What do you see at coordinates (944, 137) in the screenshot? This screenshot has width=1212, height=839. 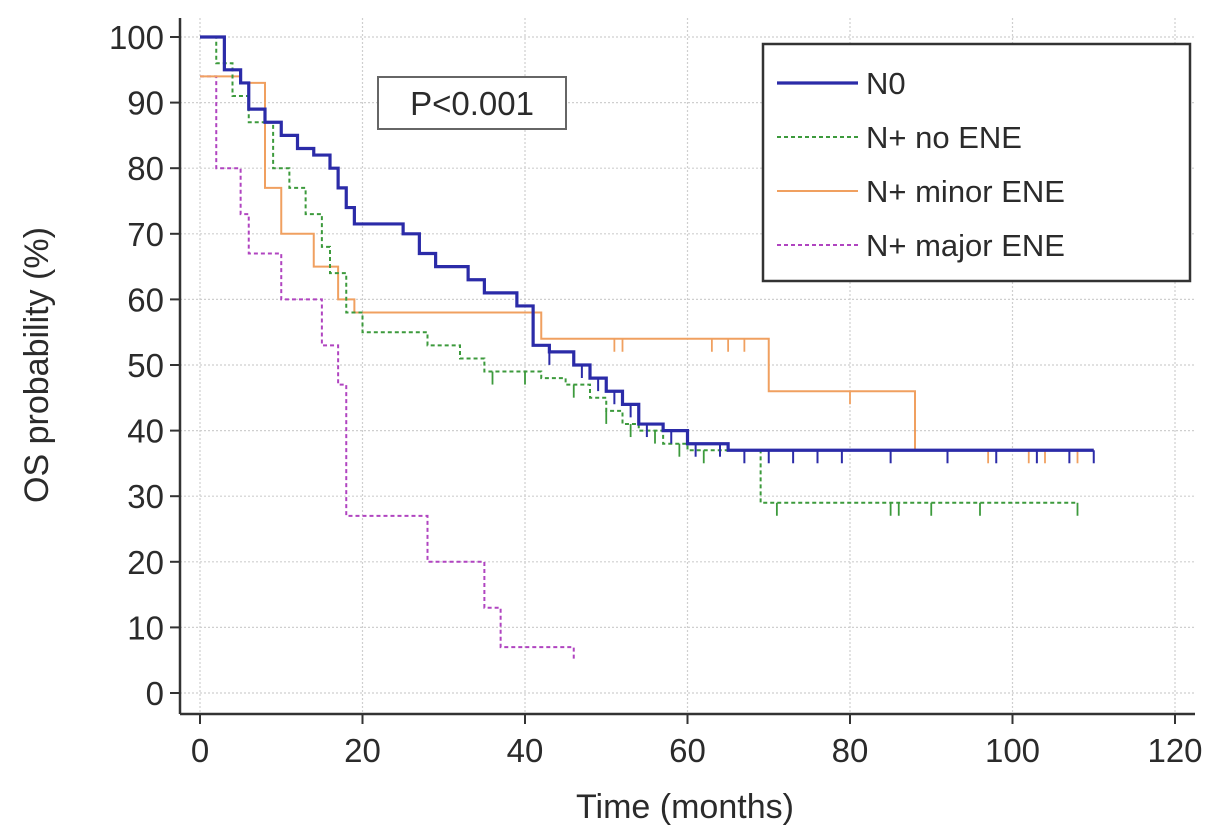 I see `legend-label-2: N+ no ENE` at bounding box center [944, 137].